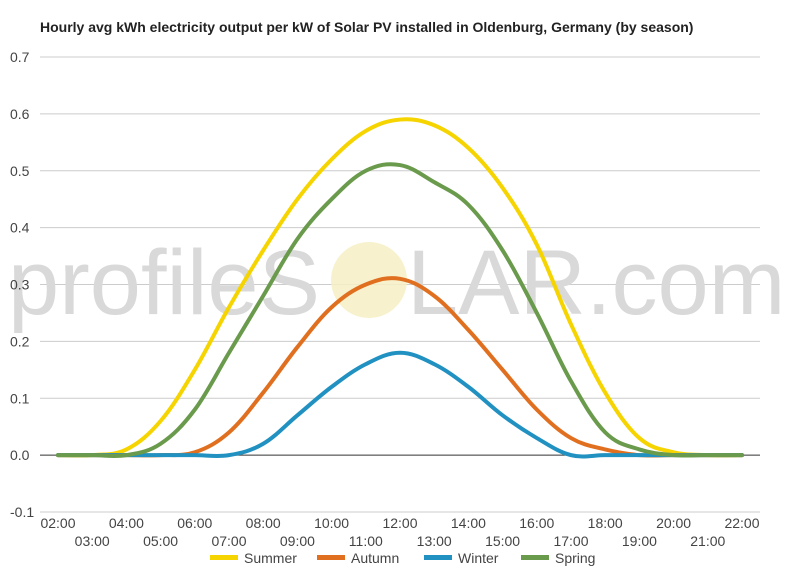 The width and height of the screenshot is (800, 570). I want to click on legend-swatch-autumn, so click(331, 557).